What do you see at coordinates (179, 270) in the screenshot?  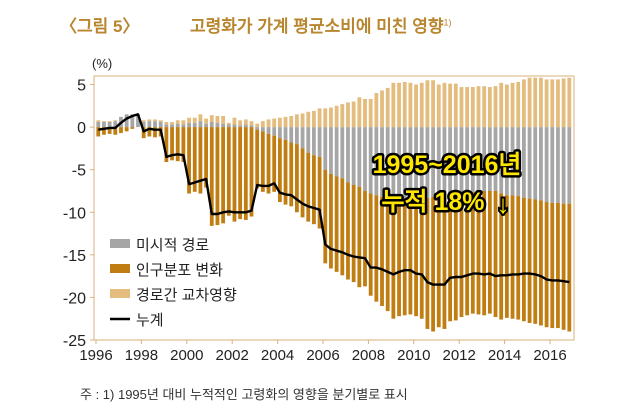 I see `legend-label: 인구분포 변화` at bounding box center [179, 270].